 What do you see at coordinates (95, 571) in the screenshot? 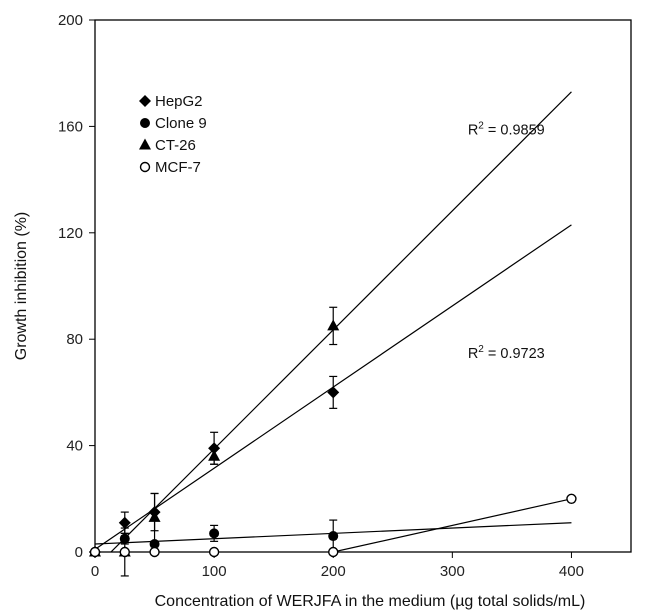
I see `x-tick-label: 0` at bounding box center [95, 571].